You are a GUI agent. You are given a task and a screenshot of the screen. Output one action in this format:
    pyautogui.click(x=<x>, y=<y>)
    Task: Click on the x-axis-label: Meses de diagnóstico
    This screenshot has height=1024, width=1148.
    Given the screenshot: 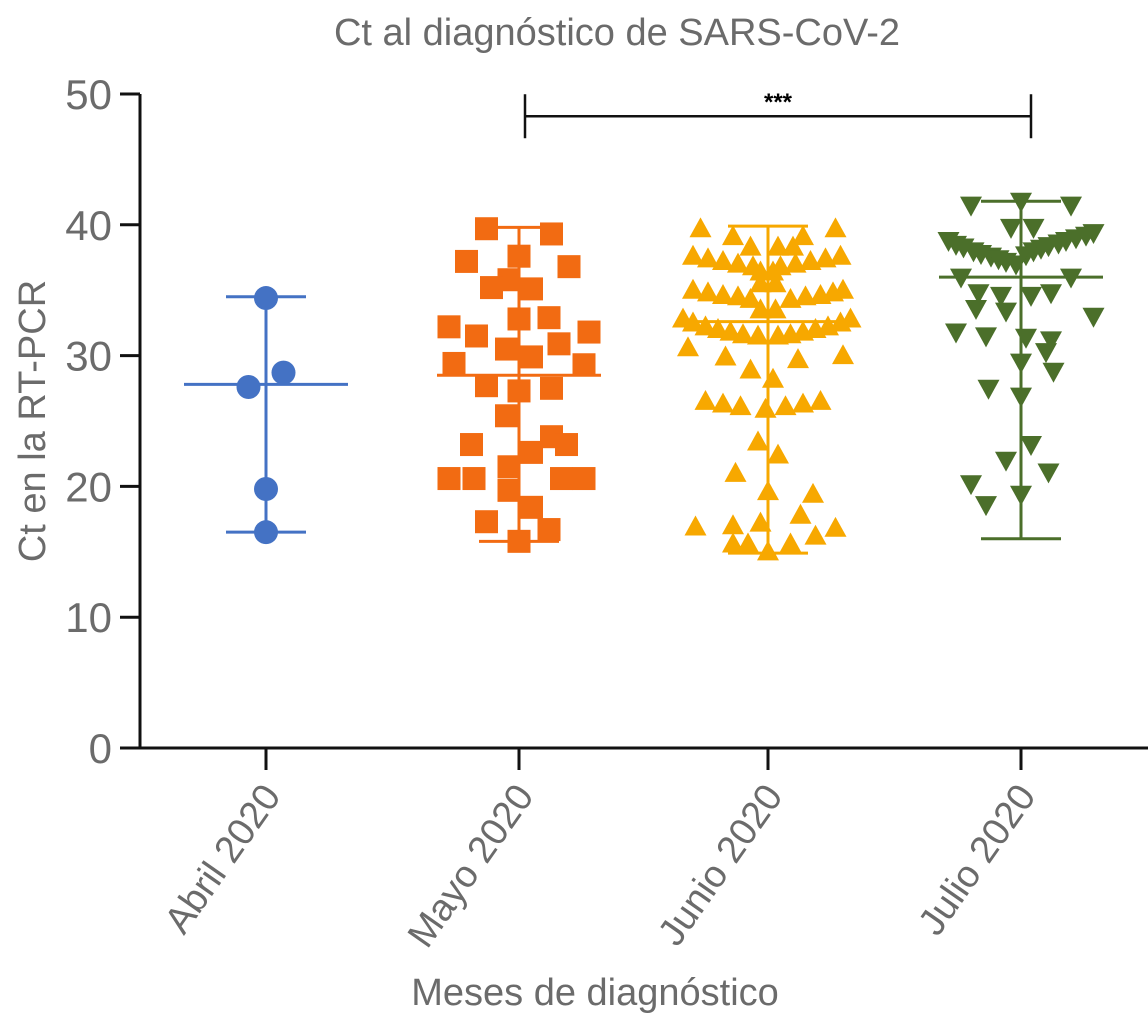 What is the action you would take?
    pyautogui.click(x=595, y=993)
    